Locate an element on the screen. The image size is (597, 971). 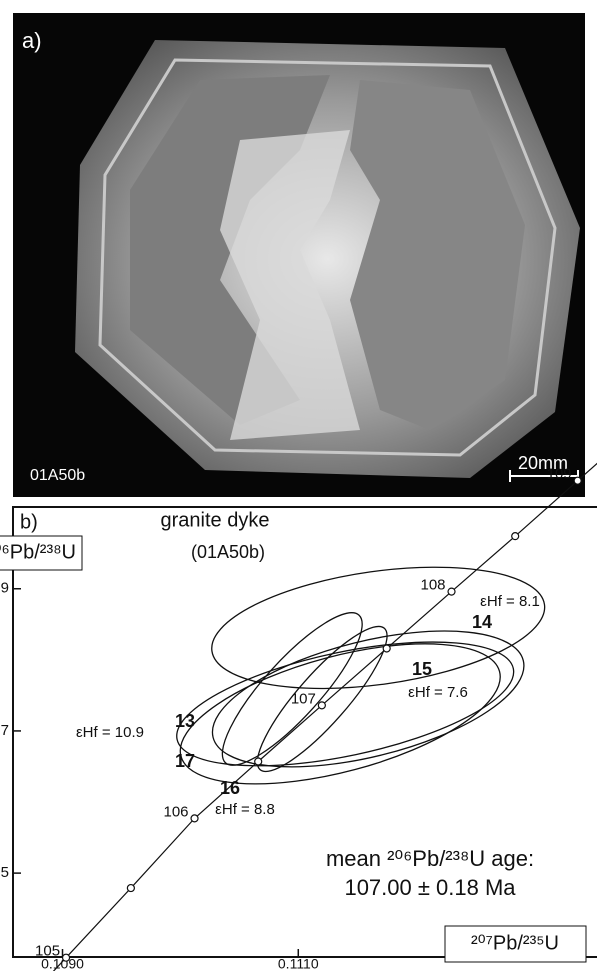
x-label-box is located at coordinates (515, 944).